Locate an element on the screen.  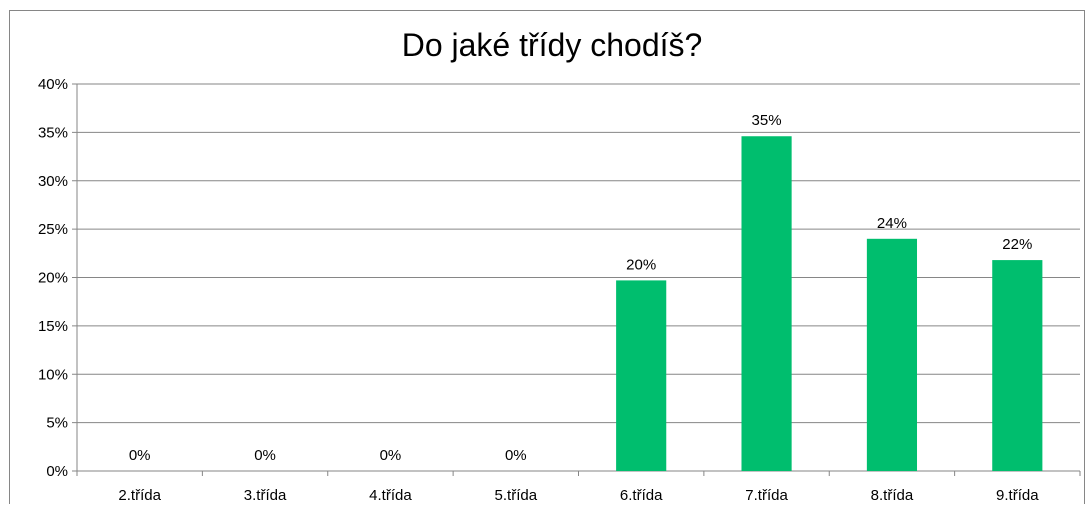
y-tick-label: 20% is located at coordinates (53, 278).